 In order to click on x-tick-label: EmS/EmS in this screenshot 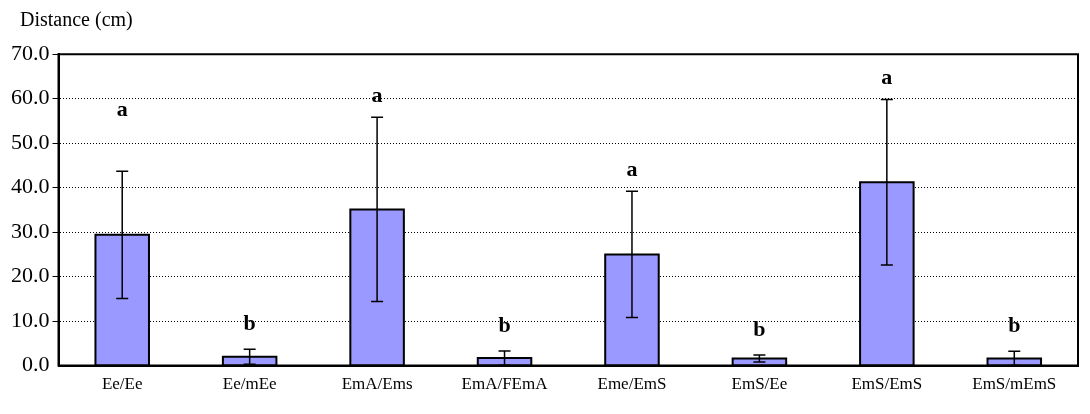, I will do `click(887, 384)`.